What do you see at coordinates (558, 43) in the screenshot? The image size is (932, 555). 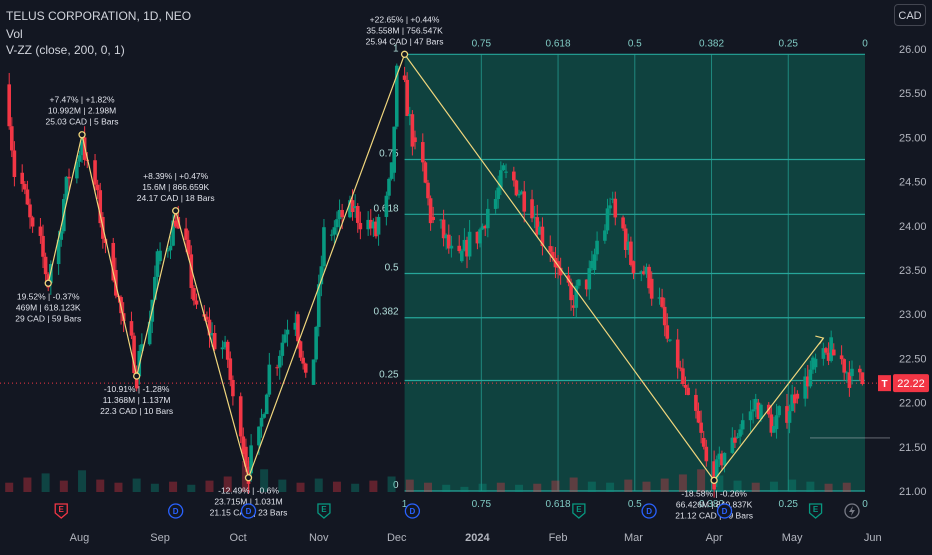 I see `fib-time-label-top: 0.618` at bounding box center [558, 43].